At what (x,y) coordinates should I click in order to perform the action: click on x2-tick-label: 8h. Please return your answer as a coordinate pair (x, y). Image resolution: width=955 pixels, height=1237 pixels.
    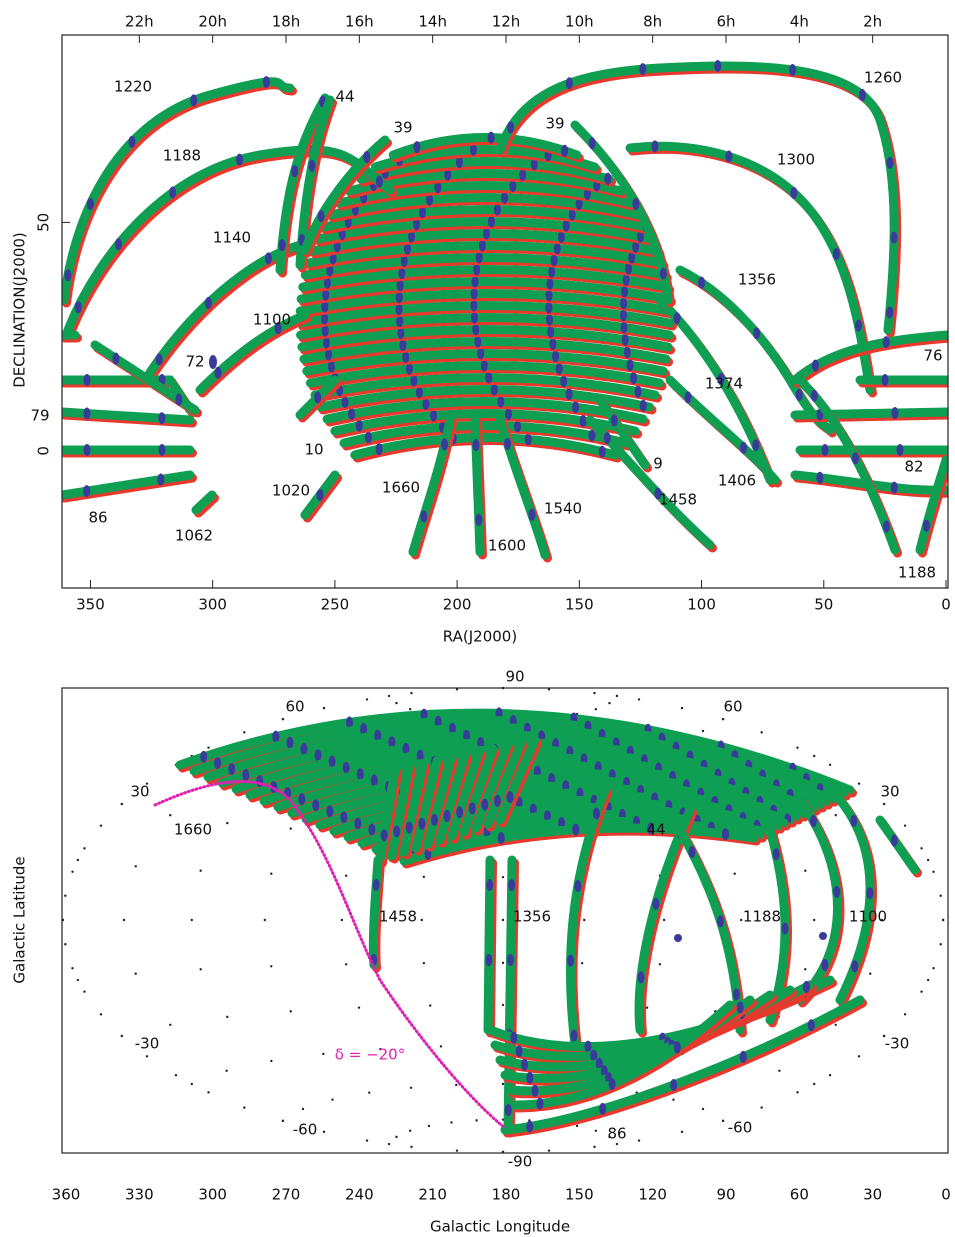
    Looking at the image, I should click on (652, 22).